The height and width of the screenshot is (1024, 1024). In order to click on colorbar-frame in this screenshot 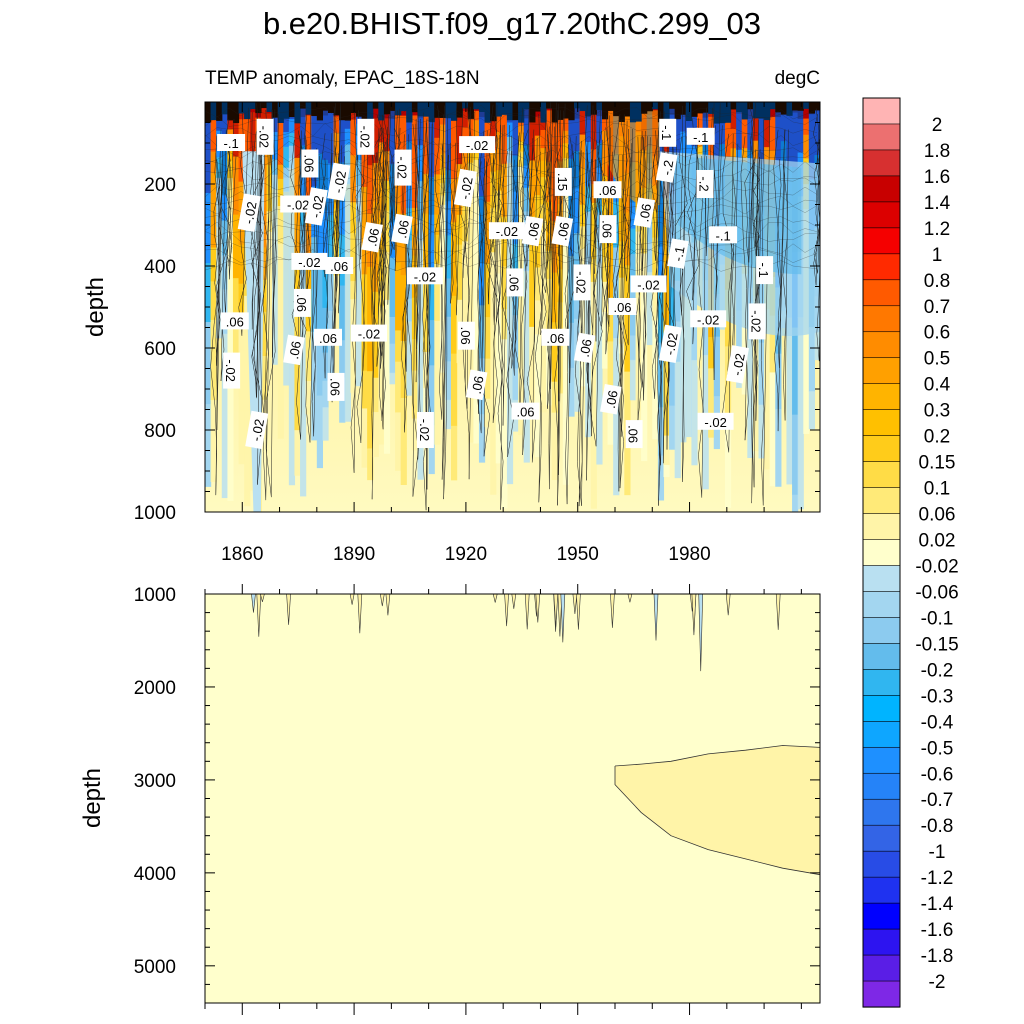, I will do `click(881, 552)`.